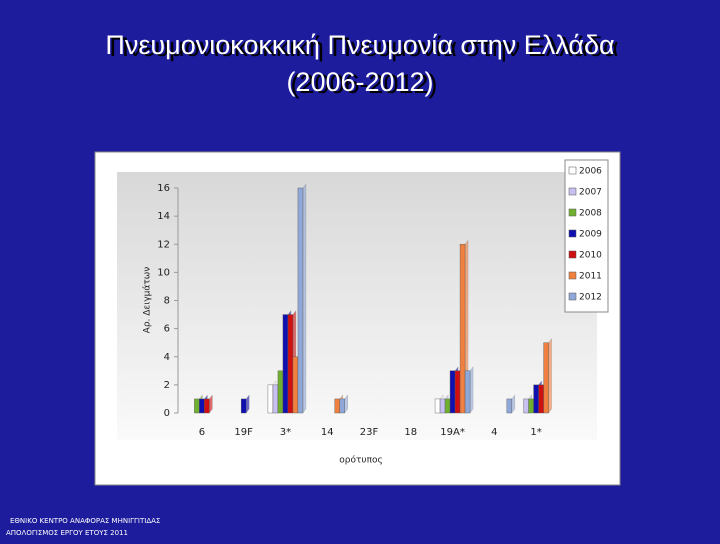 This screenshot has width=720, height=544. Describe the element at coordinates (202, 432) in the screenshot. I see `x-tick-label: 6` at that location.